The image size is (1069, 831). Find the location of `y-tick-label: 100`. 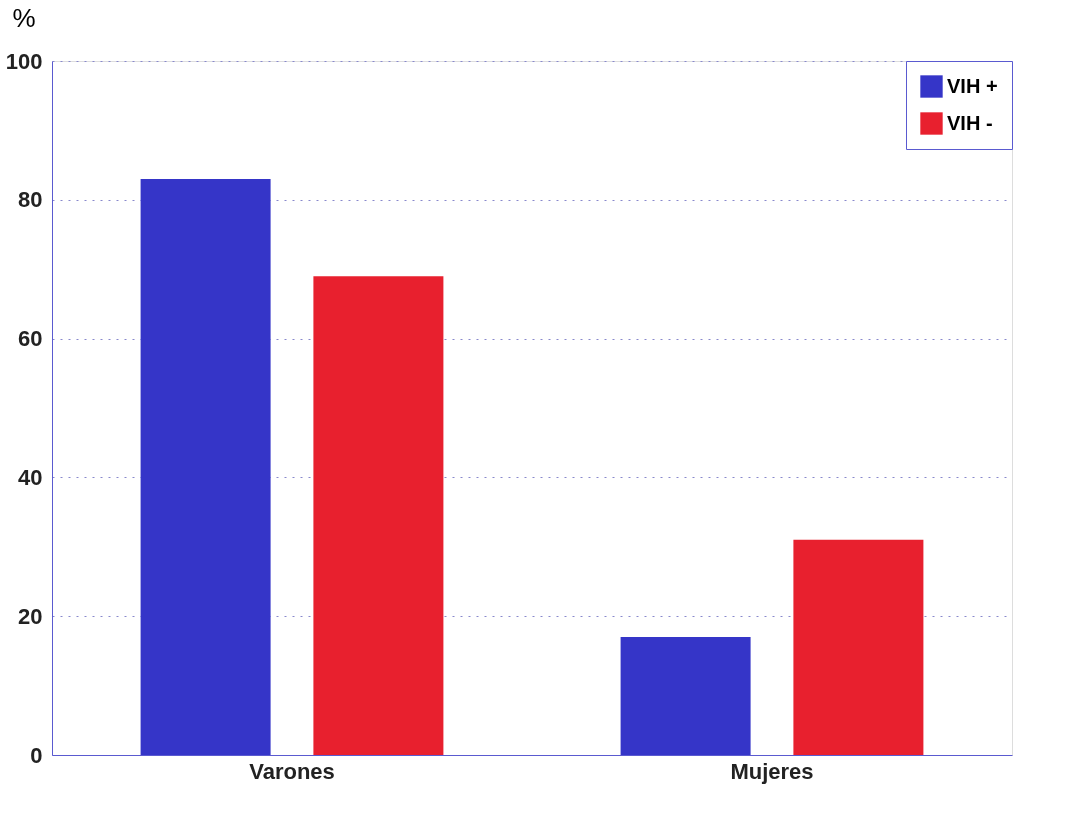

y-tick-label: 100 is located at coordinates (24, 61).